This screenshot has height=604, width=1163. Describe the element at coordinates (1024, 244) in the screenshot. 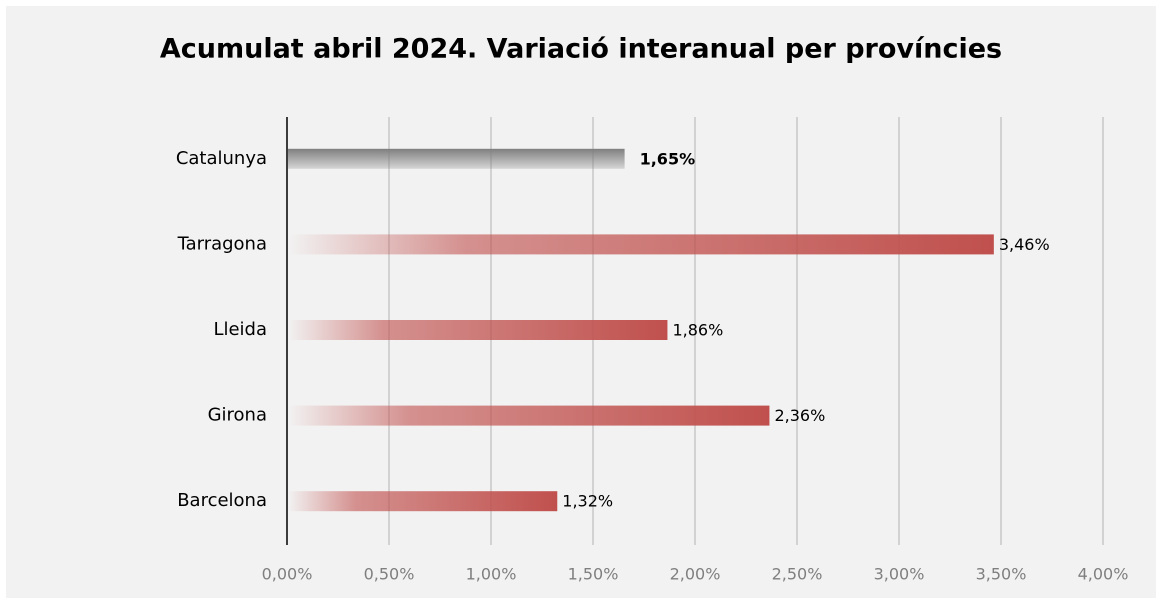

I see `data-label: 3,46%` at that location.